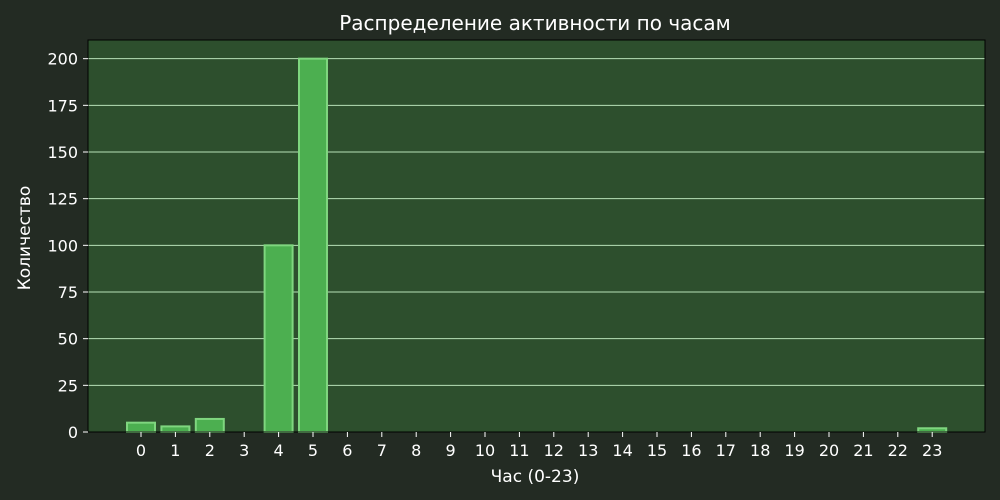 The height and width of the screenshot is (500, 1000). I want to click on y-tick-label: 200, so click(62, 59).